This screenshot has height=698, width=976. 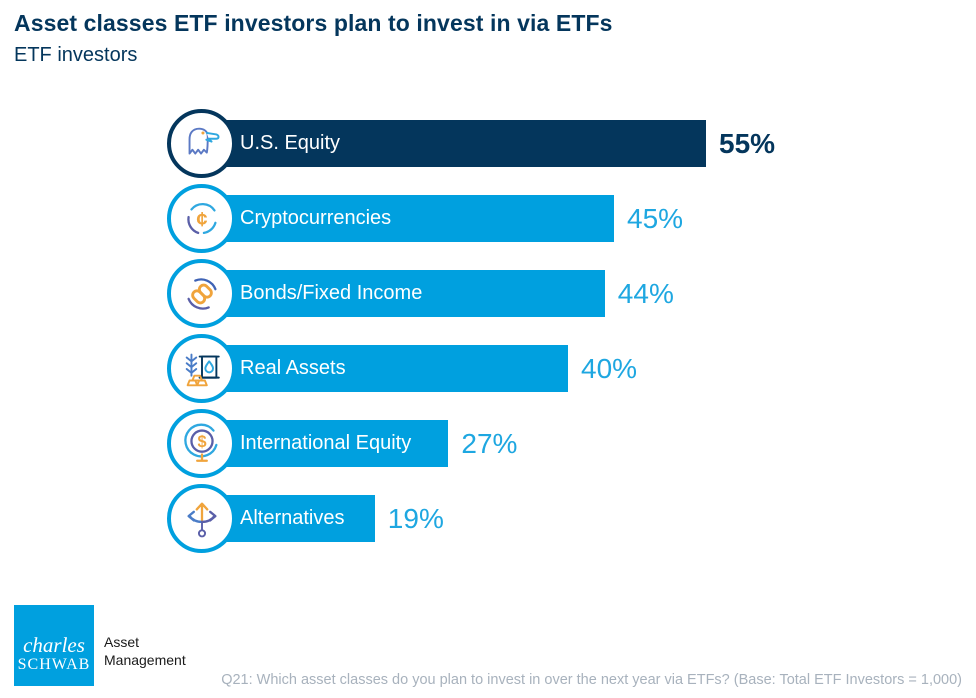 What do you see at coordinates (76, 55) in the screenshot?
I see `page-subtitle: ETF investors` at bounding box center [76, 55].